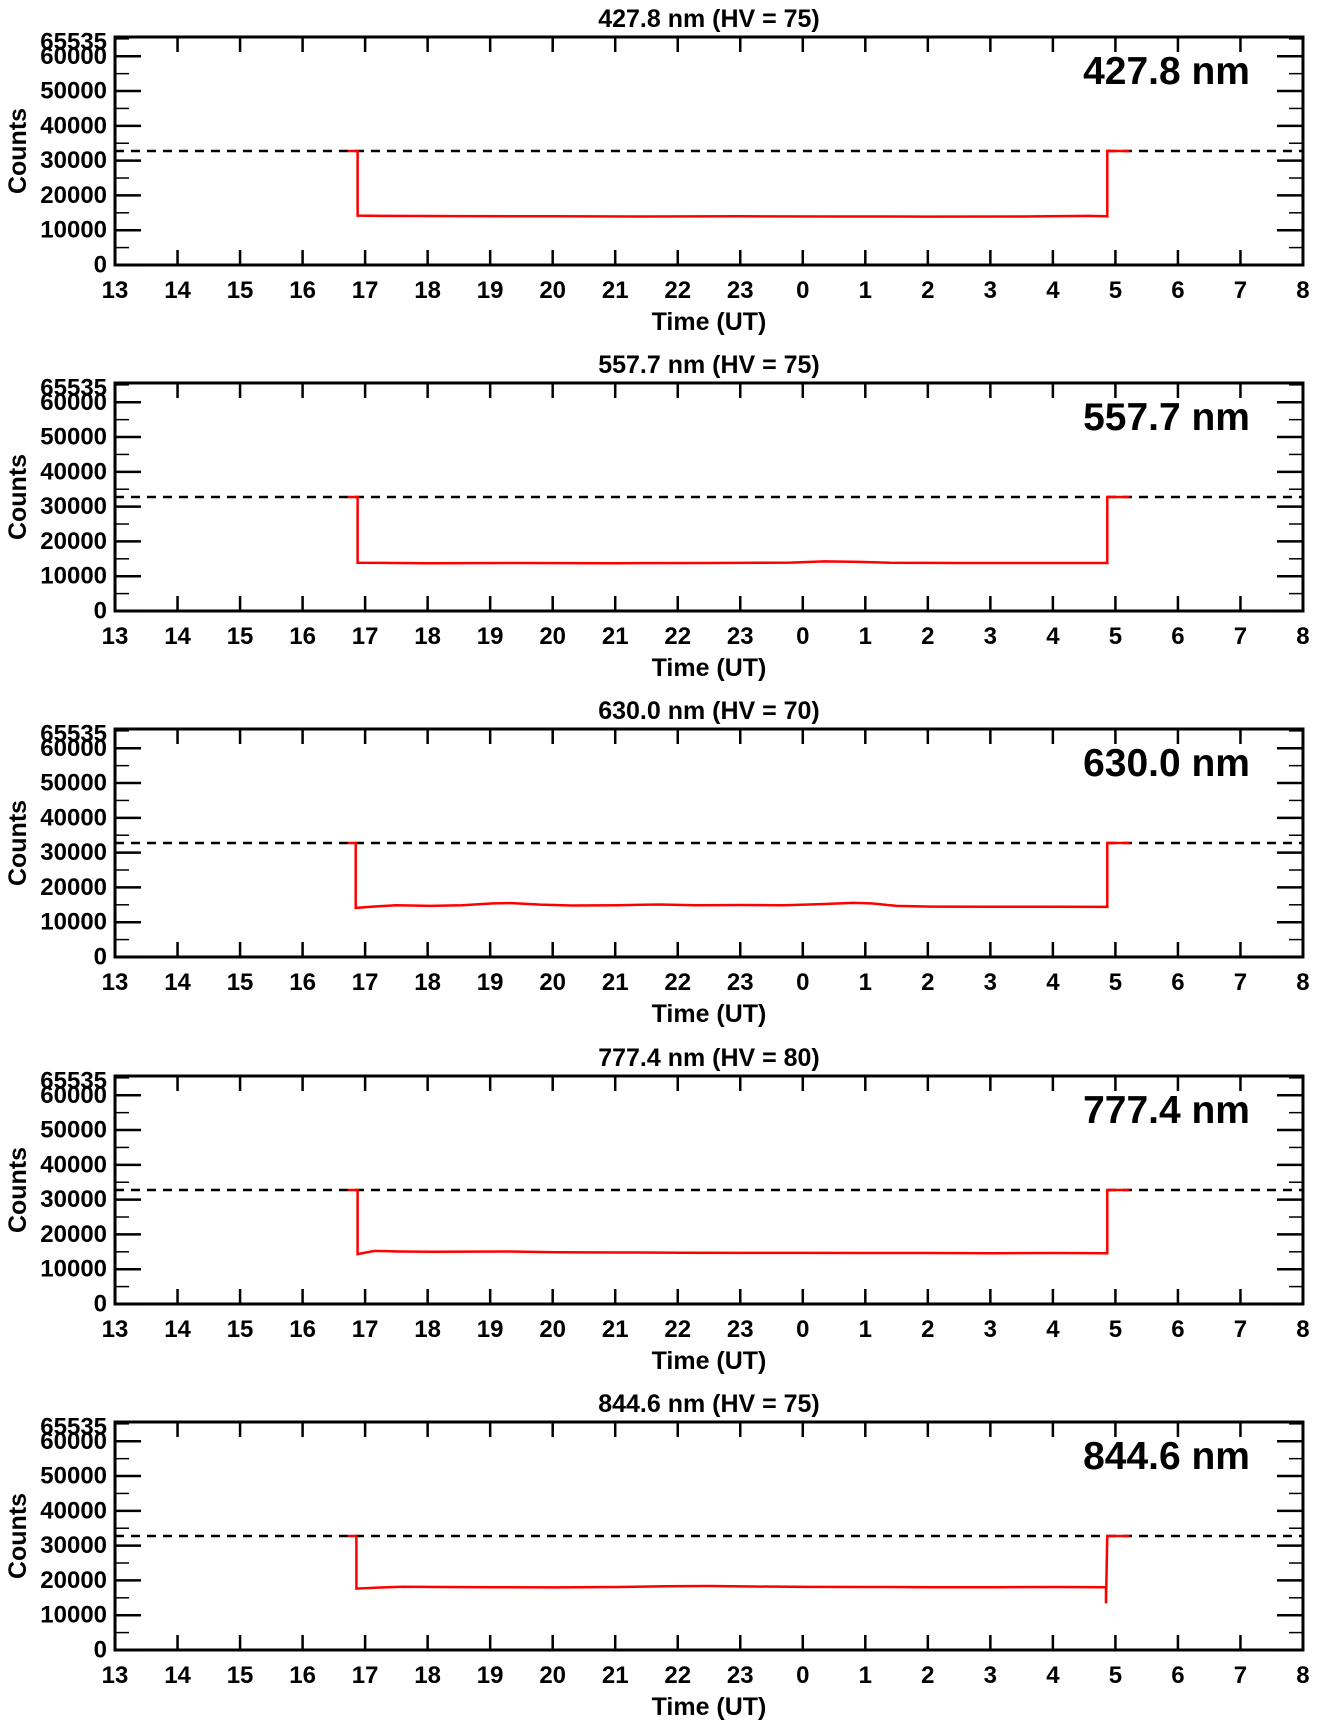 The width and height of the screenshot is (1336, 1731). I want to click on x-tick-label: 3, so click(990, 636).